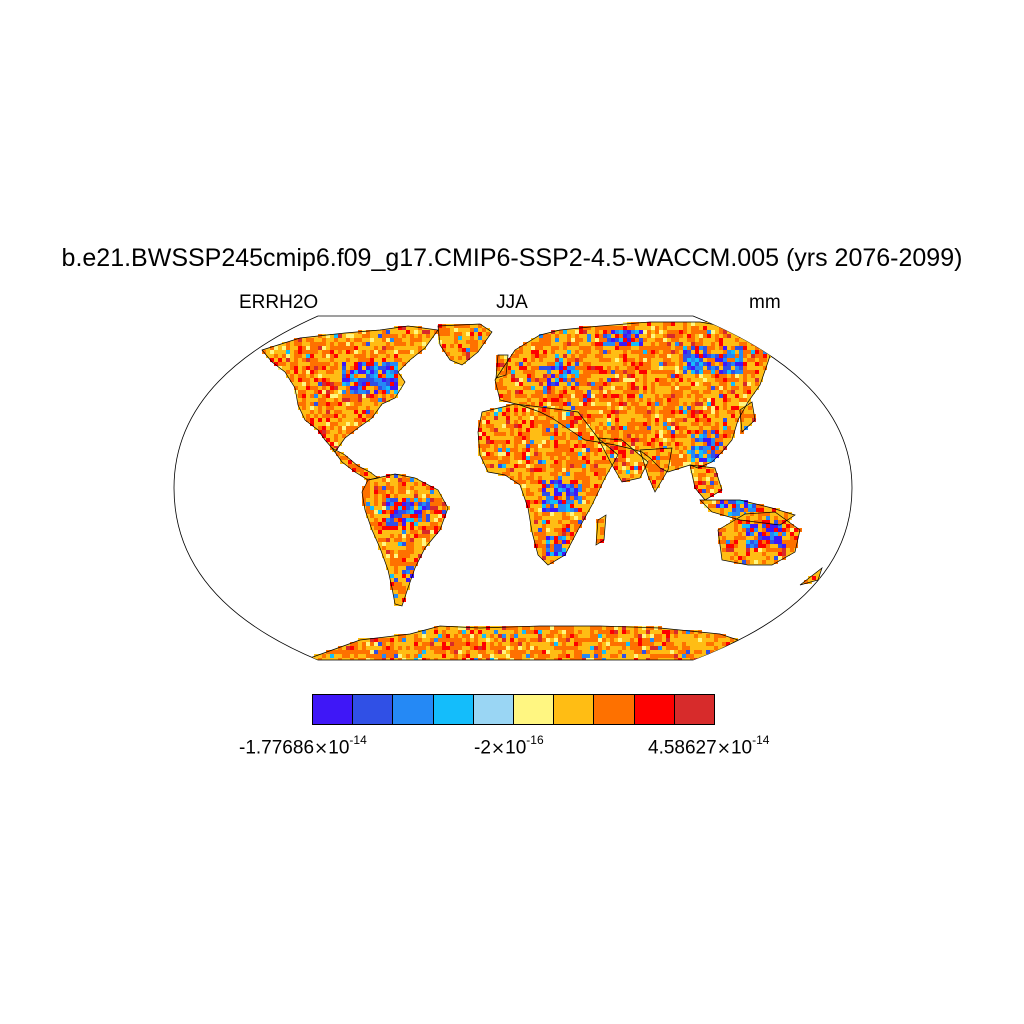  I want to click on grid-cells-africa, so click(548, 484).